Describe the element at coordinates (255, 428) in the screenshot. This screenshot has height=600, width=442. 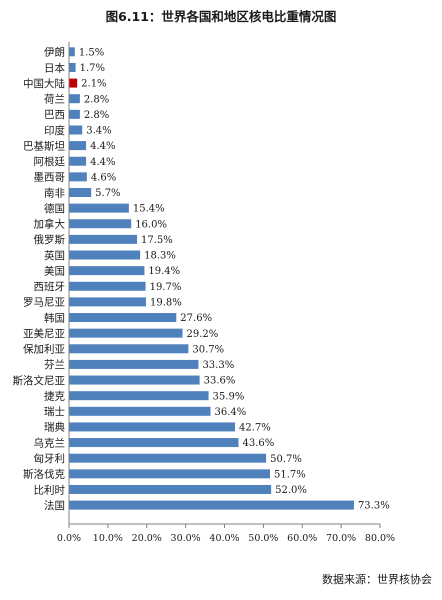
I see `data-label: 42.7%` at that location.